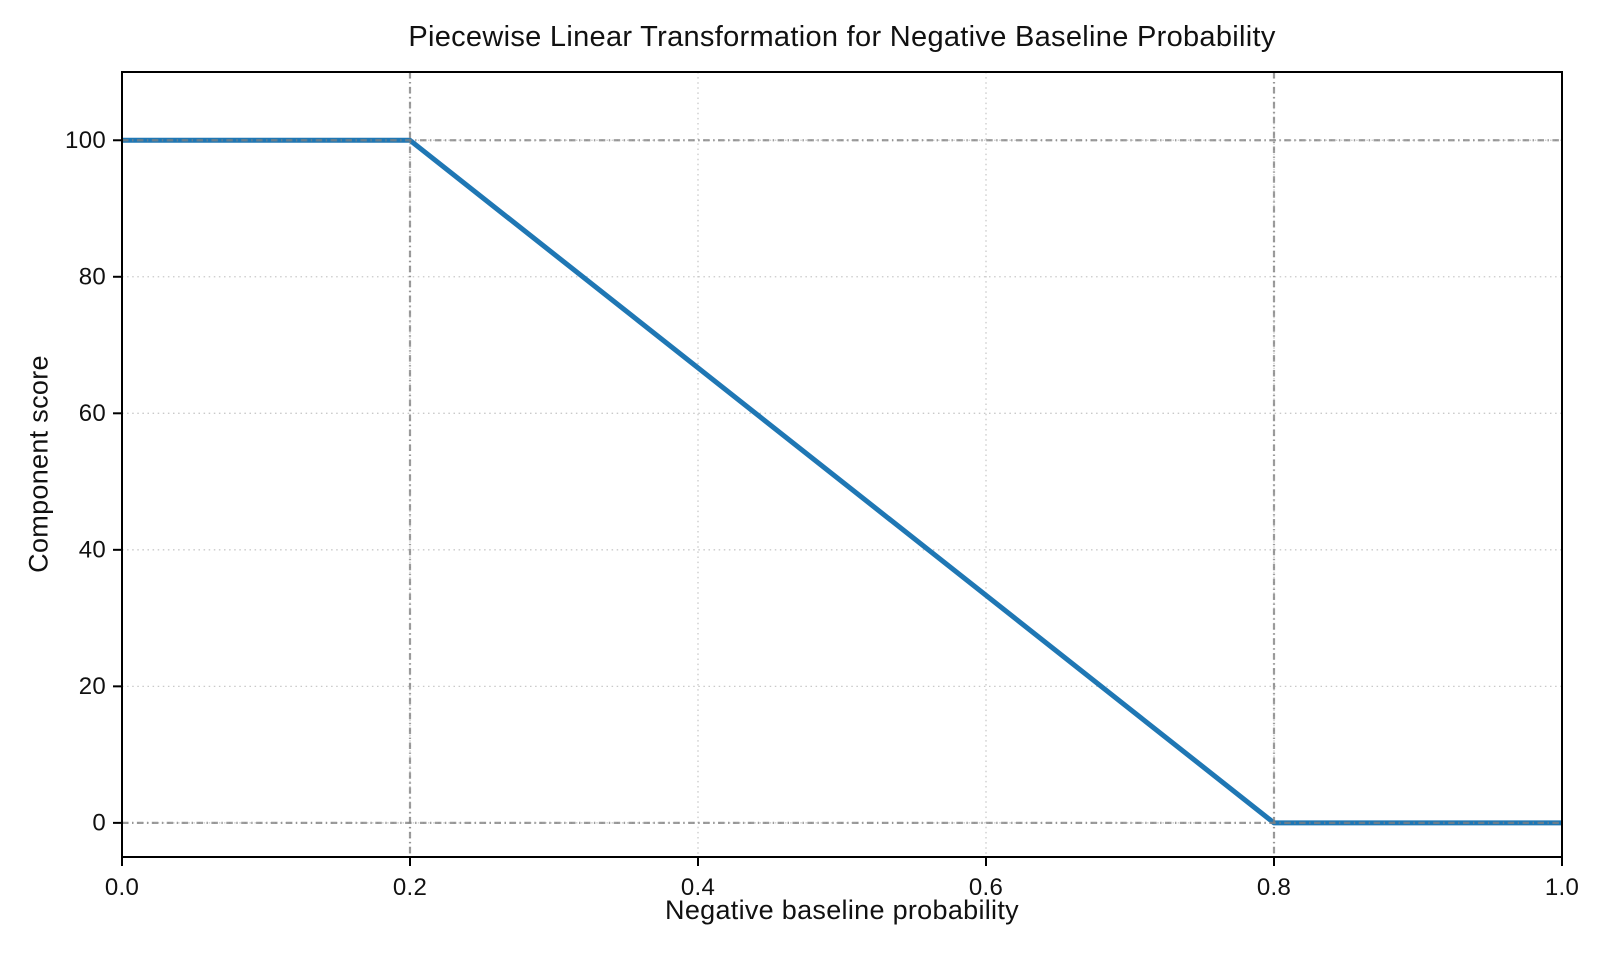  I want to click on y-tick-label: 60, so click(92, 413).